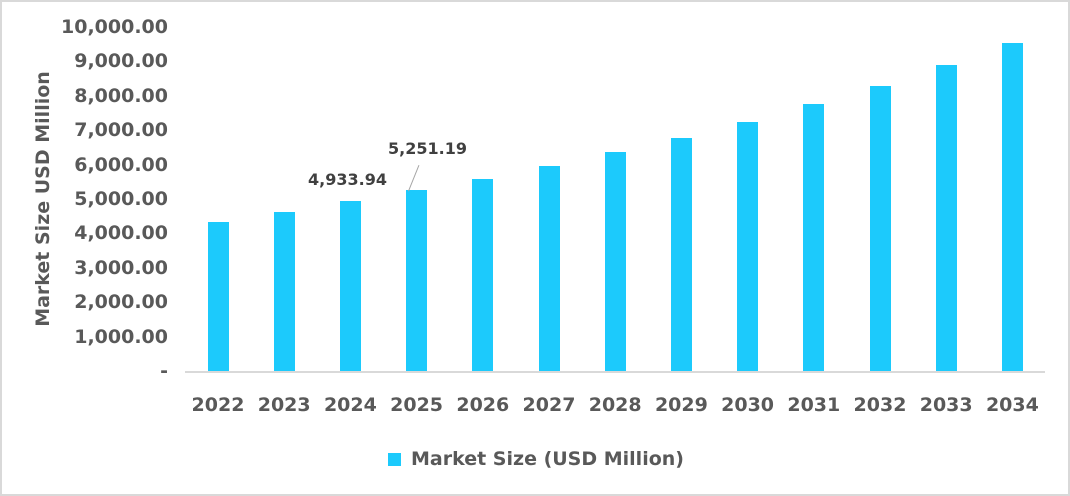 The width and height of the screenshot is (1070, 496). What do you see at coordinates (121, 233) in the screenshot?
I see `y-tick-label: 4,000.00` at bounding box center [121, 233].